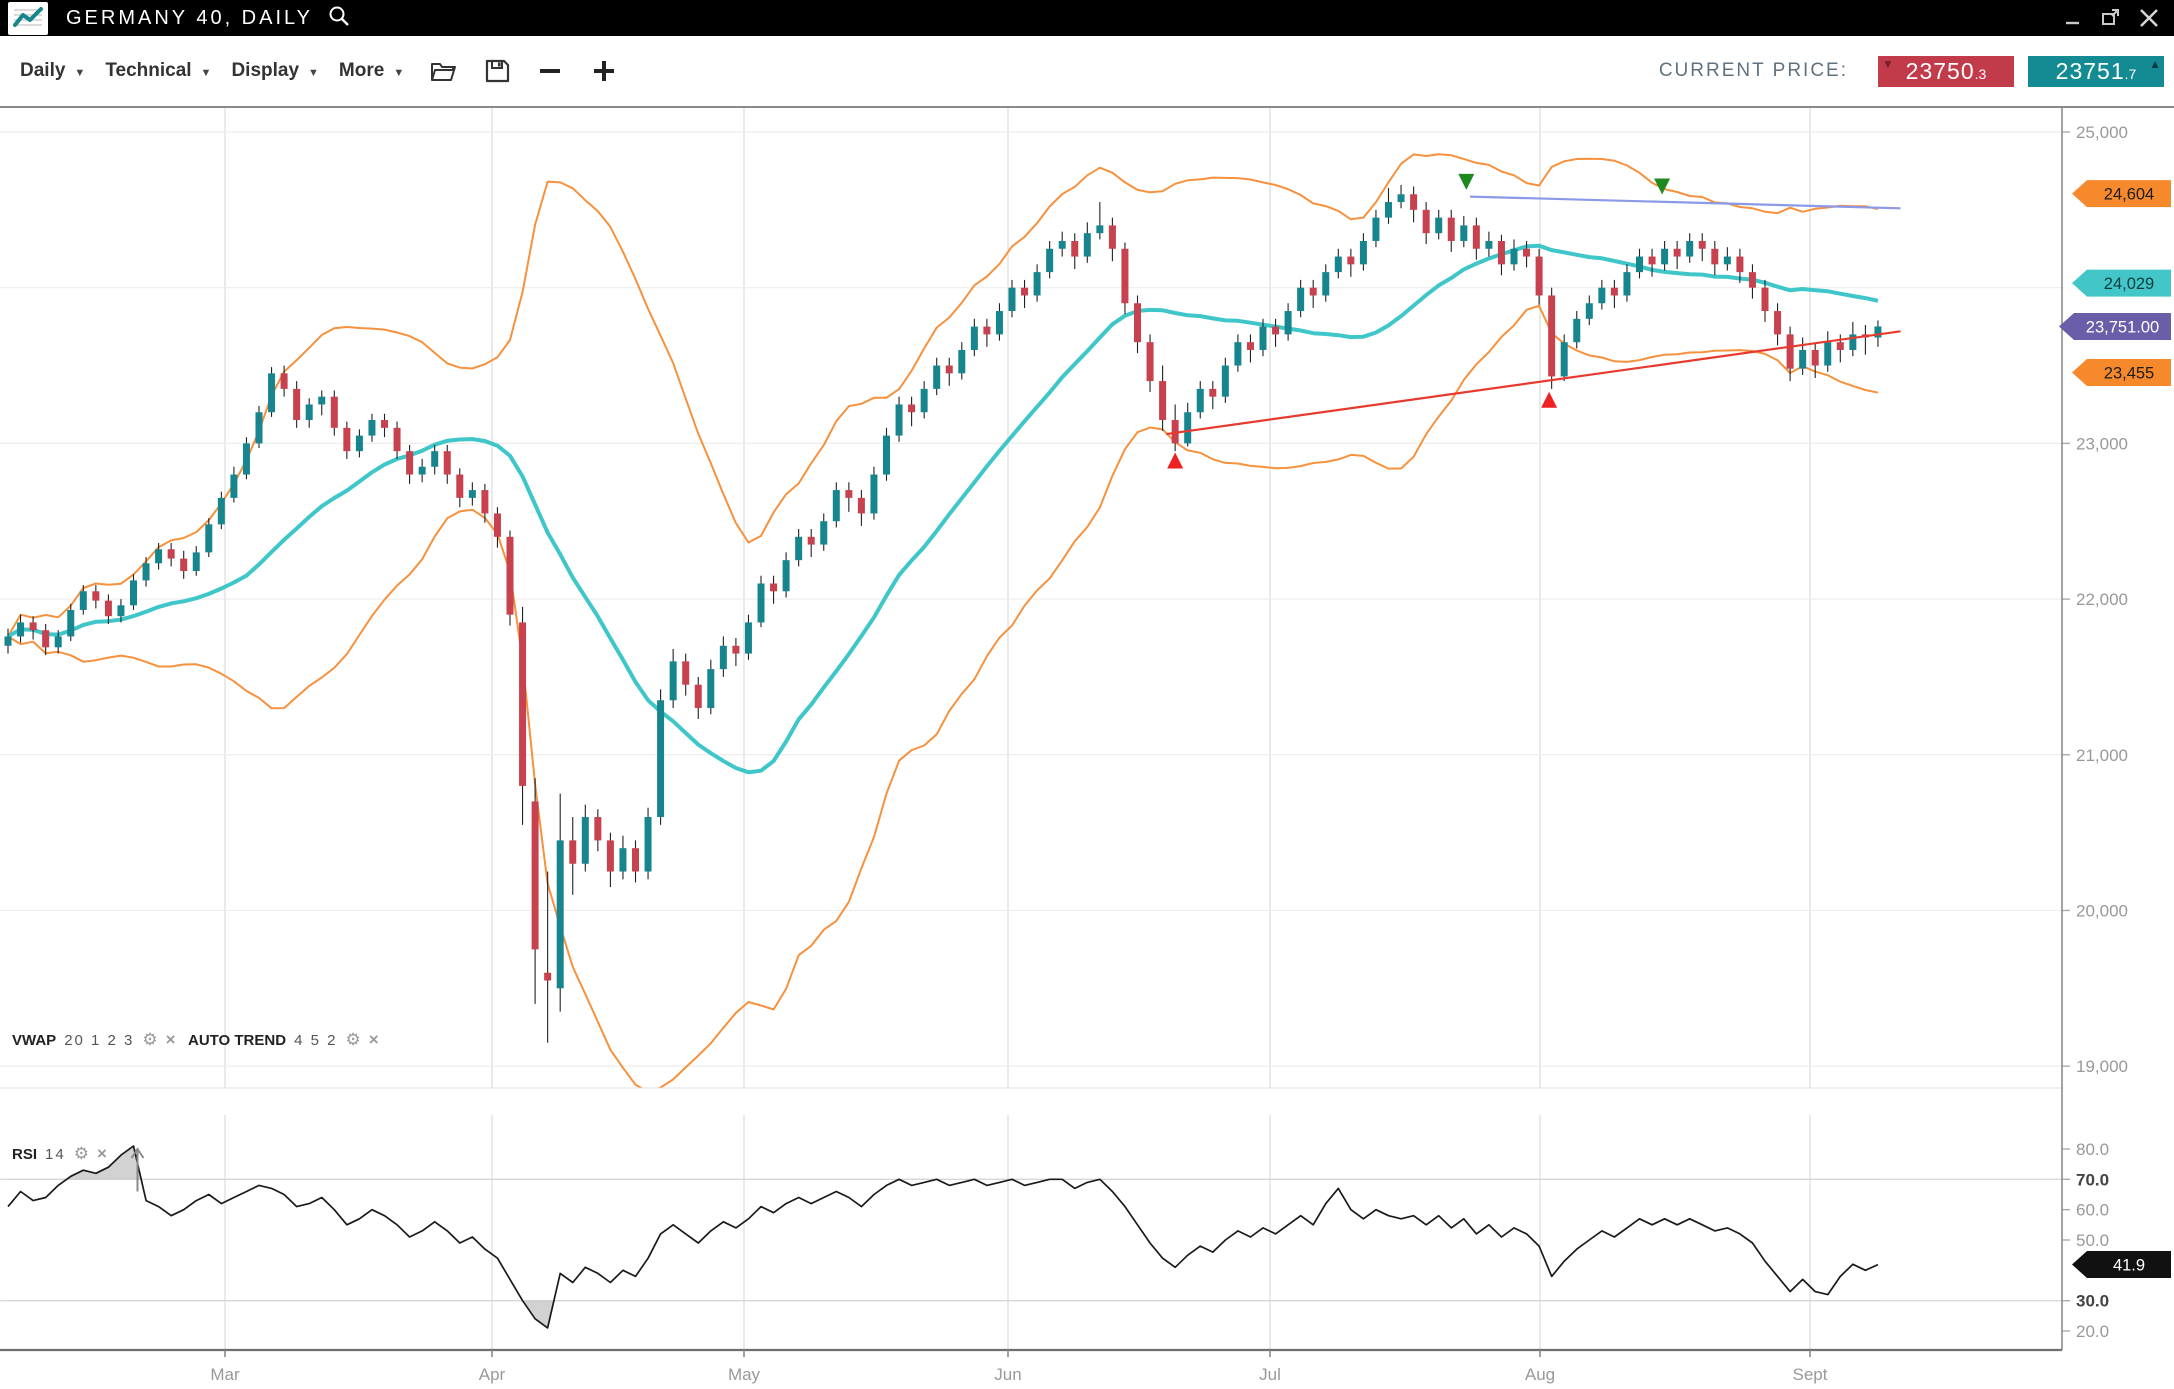  I want to click on more-menu-label: More, so click(361, 70).